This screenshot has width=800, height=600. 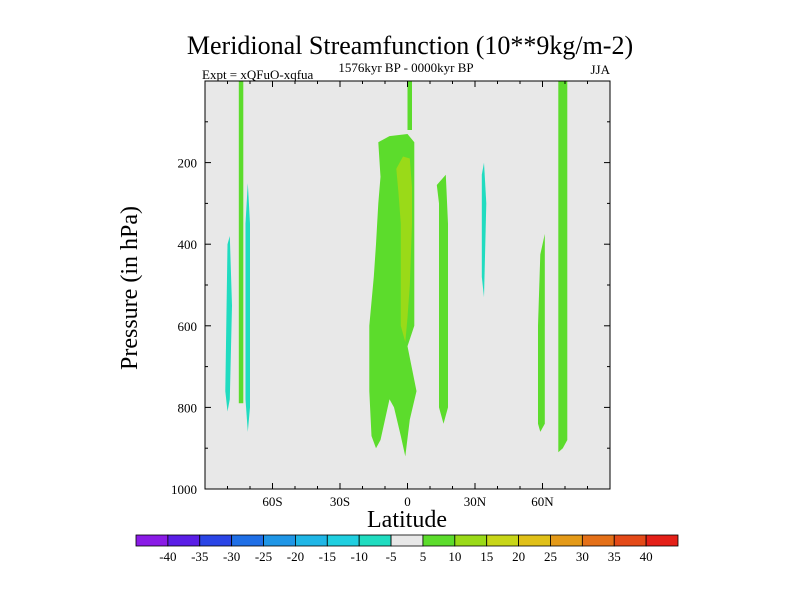 I want to click on colorbar-label: -5, so click(x=391, y=556).